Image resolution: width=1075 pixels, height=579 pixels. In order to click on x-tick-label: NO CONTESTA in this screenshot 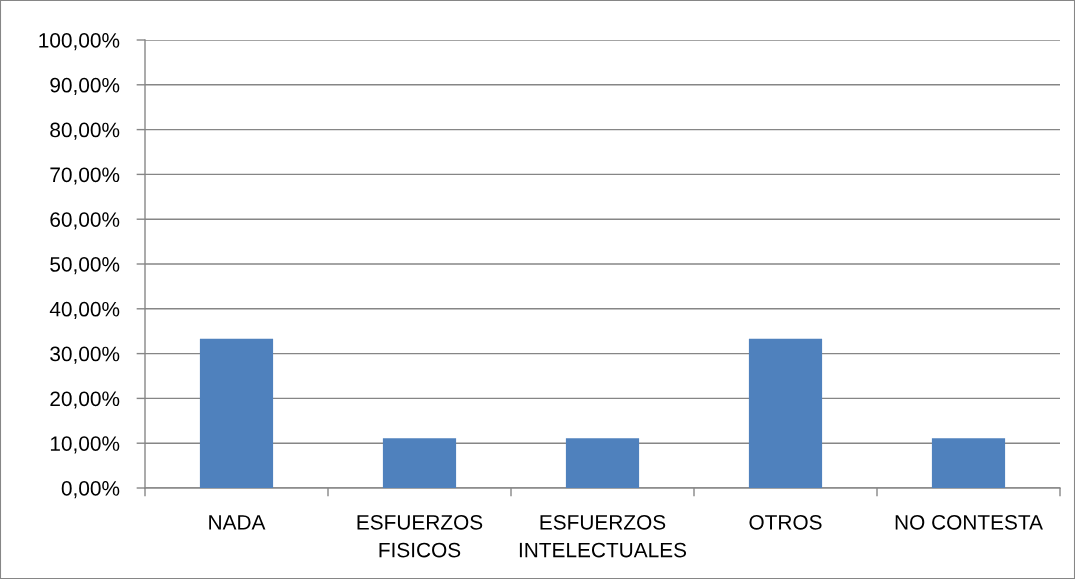, I will do `click(969, 522)`.